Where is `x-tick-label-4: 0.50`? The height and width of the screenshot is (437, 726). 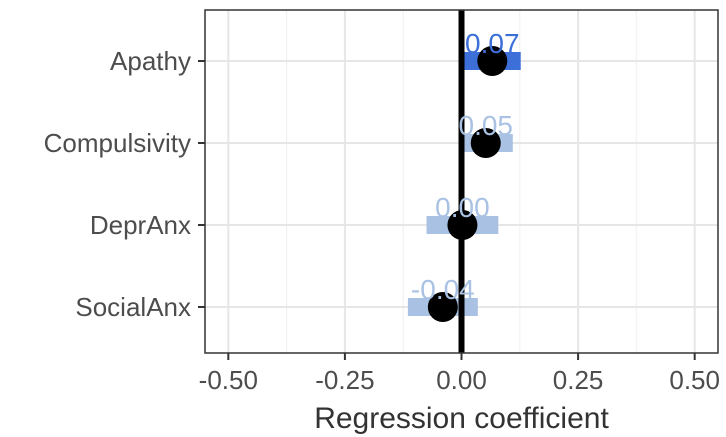 x-tick-label-4: 0.50 is located at coordinates (694, 380).